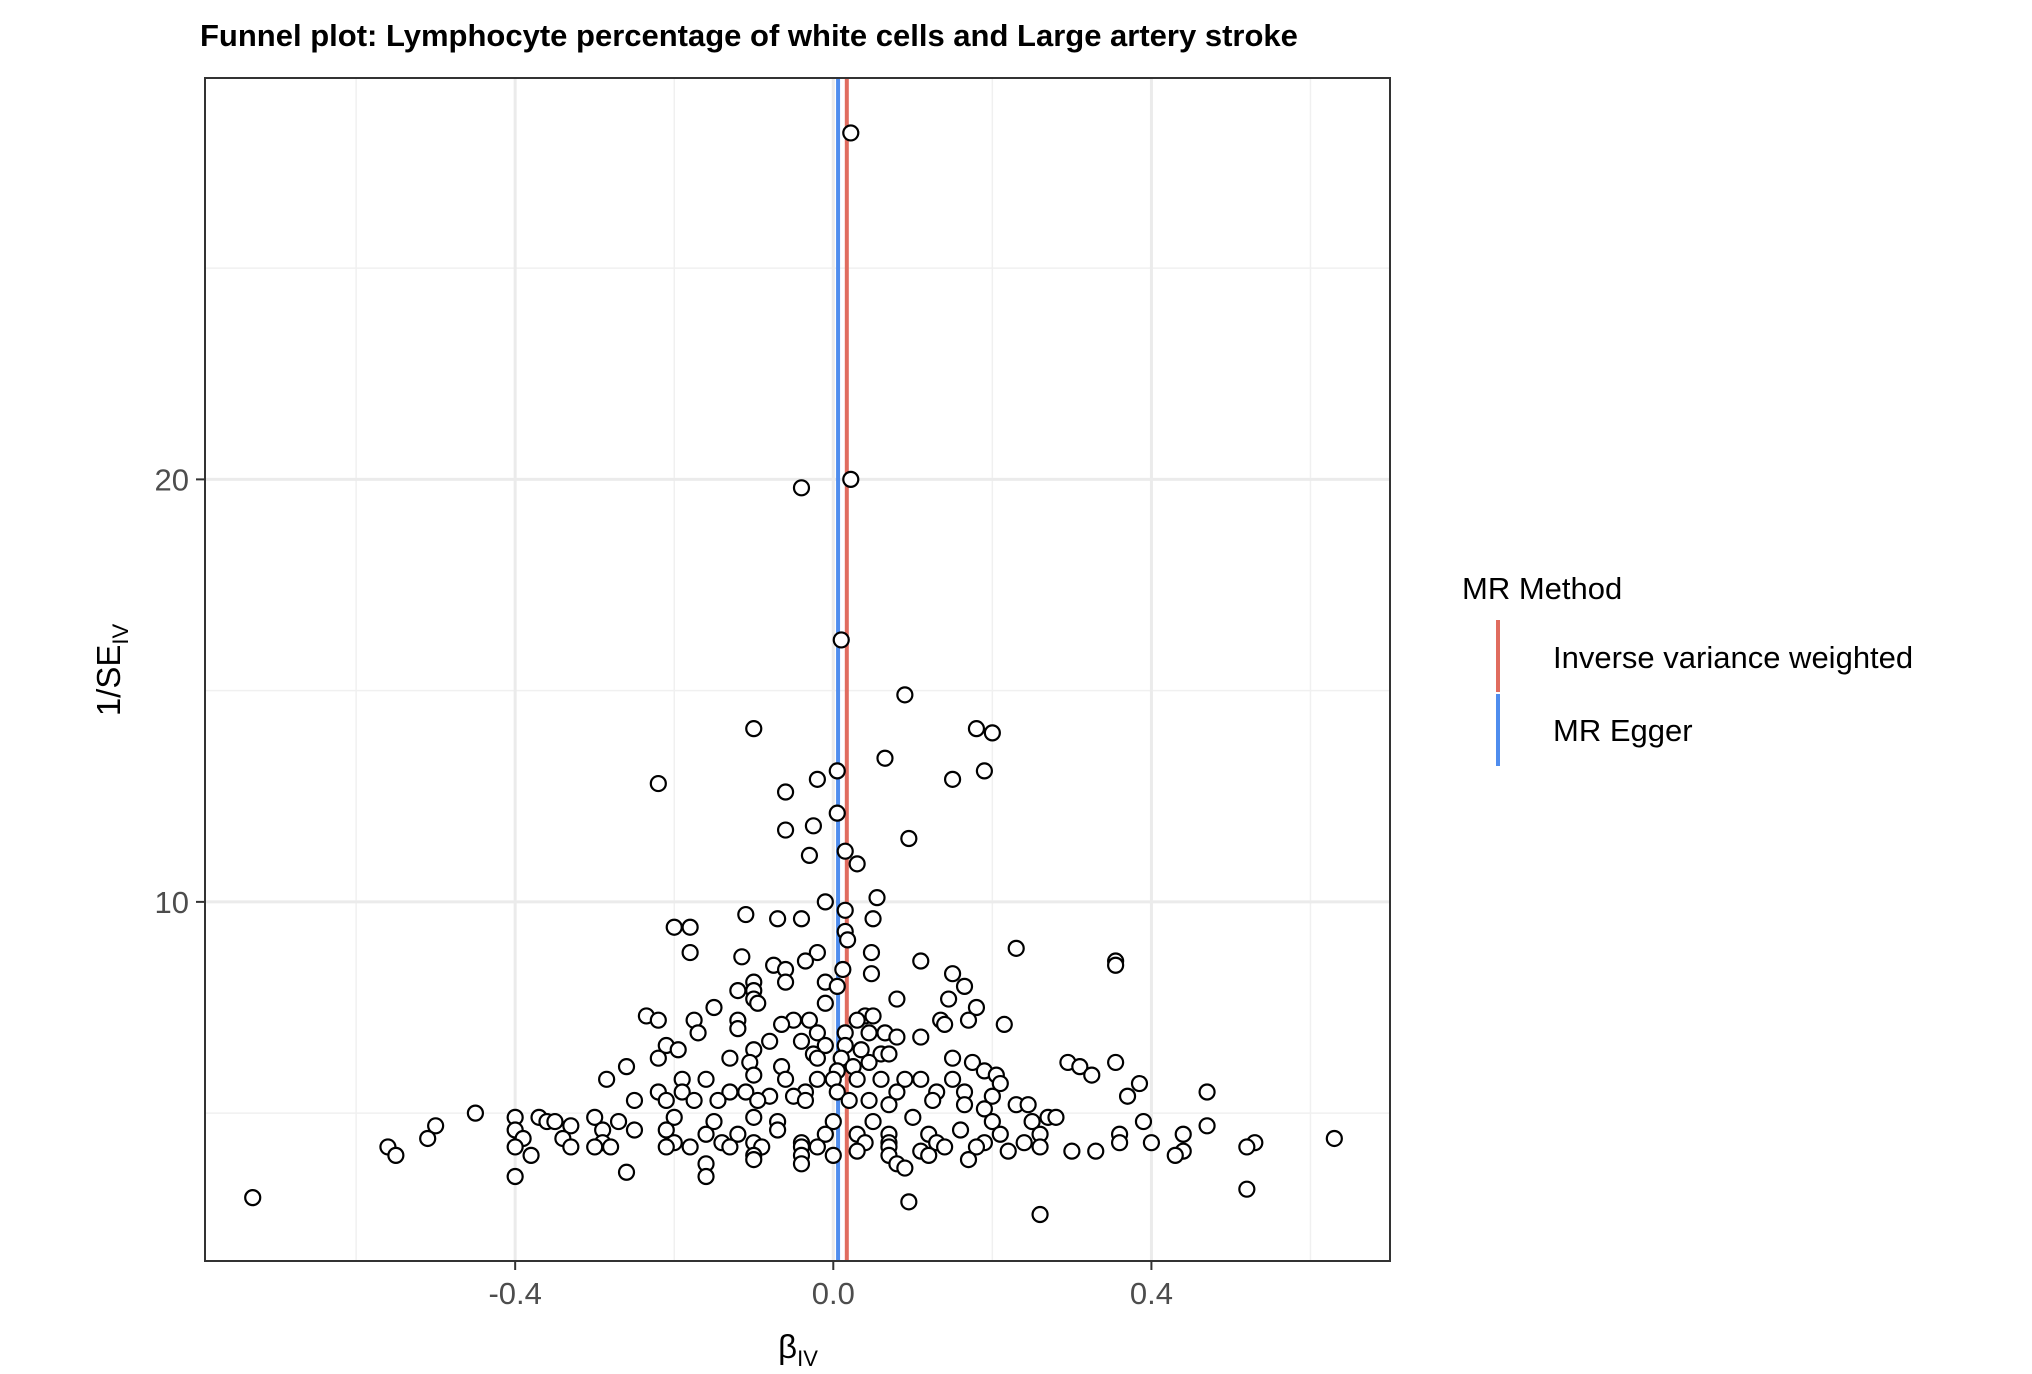 Image resolution: width=2032 pixels, height=1374 pixels. I want to click on legend-label-mr-egger: MR Egger, so click(1623, 730).